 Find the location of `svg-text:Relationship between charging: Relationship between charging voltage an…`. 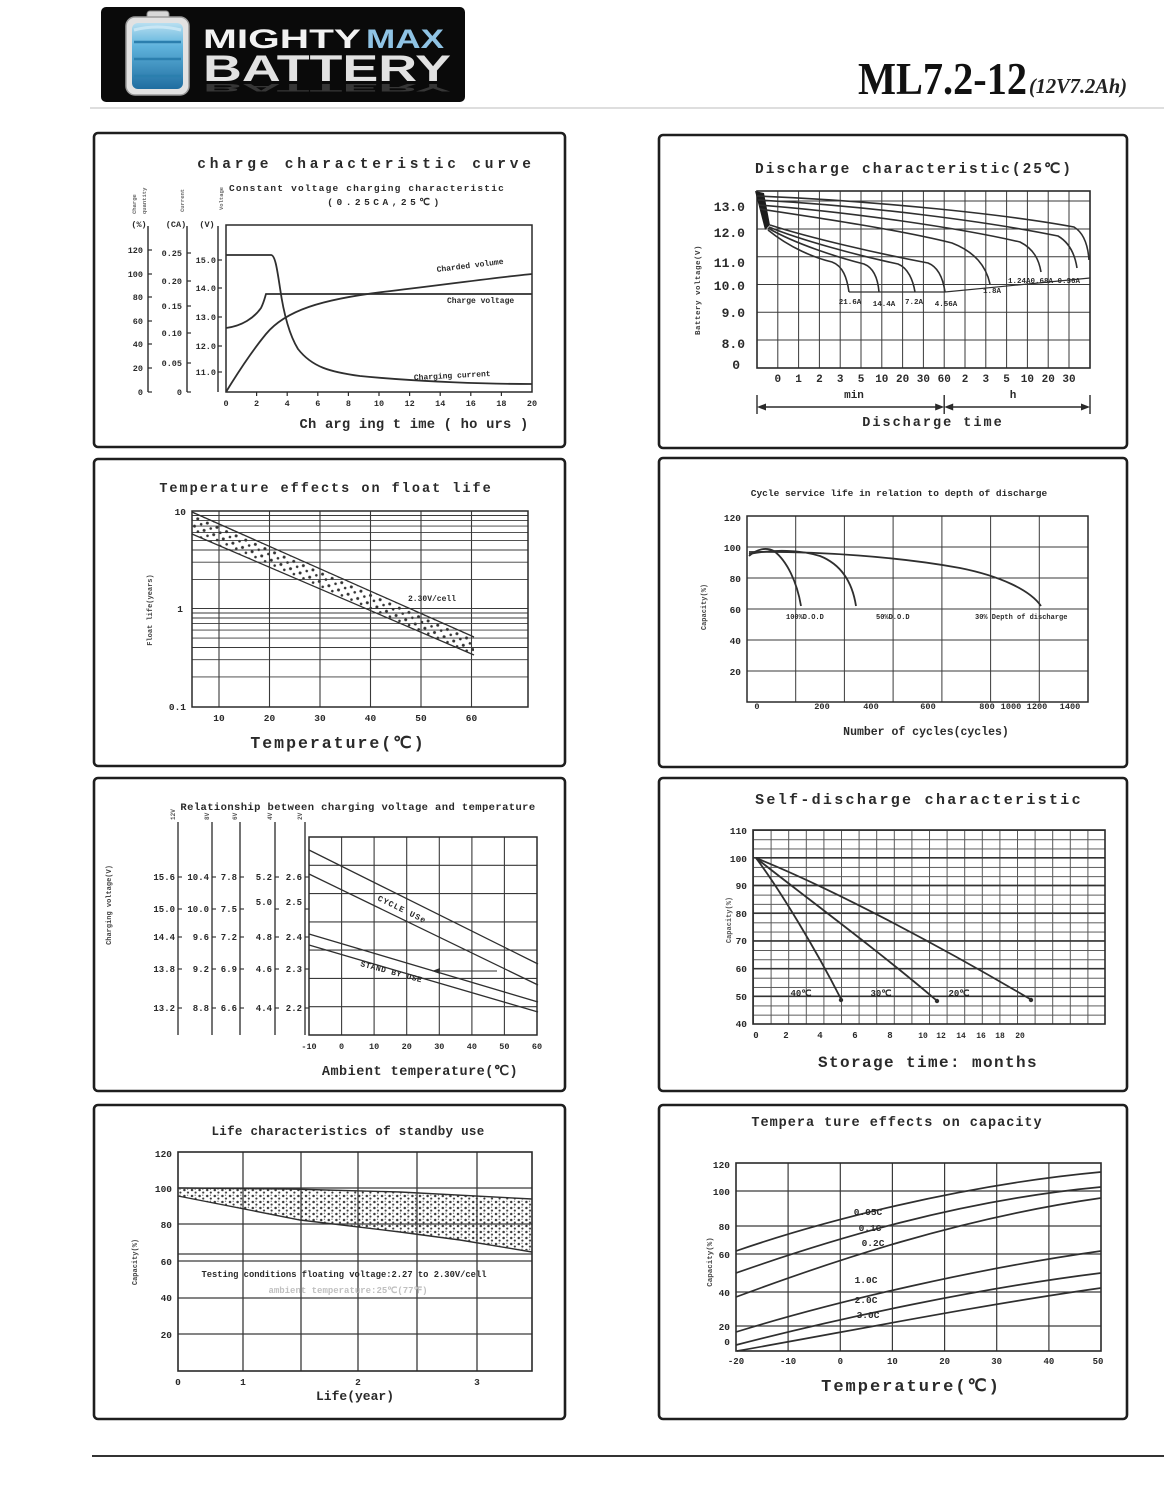

svg-text:Relationship between charging: Relationship between charging voltage an… is located at coordinates (357, 808).